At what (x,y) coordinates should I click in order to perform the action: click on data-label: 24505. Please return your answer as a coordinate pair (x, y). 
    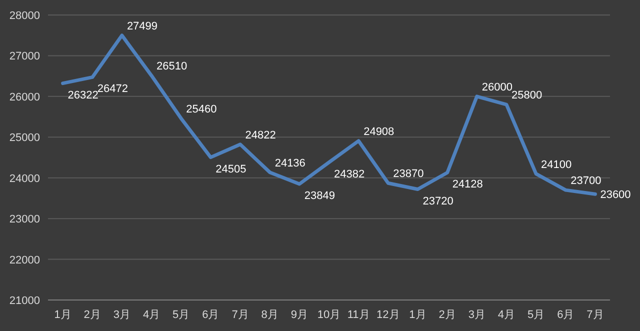
    Looking at the image, I should click on (231, 169).